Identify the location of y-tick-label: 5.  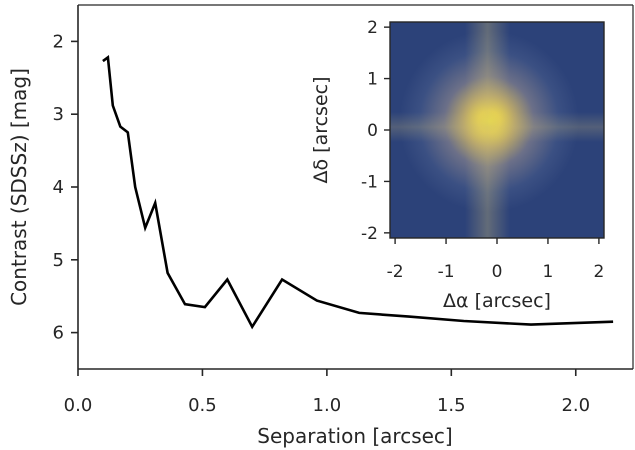
(58, 260).